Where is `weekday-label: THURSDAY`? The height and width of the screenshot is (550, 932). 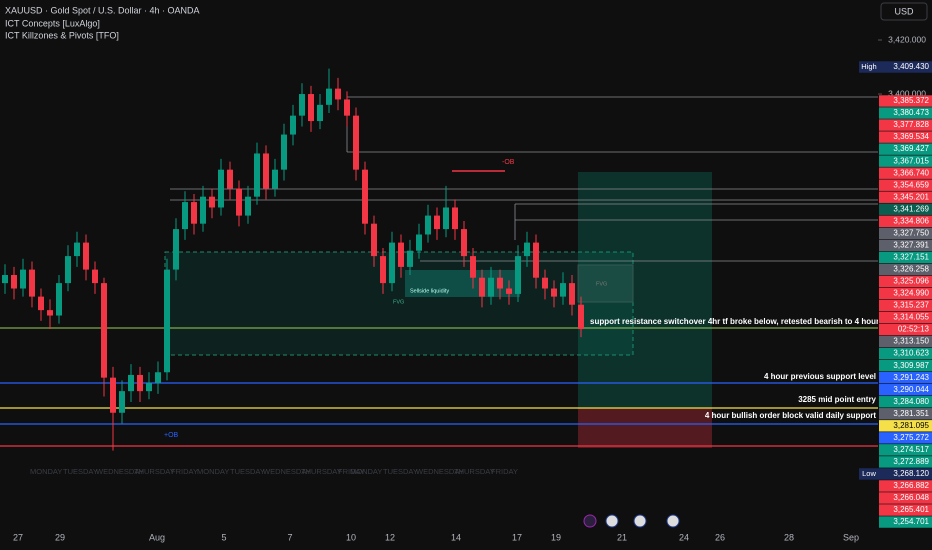 weekday-label: THURSDAY is located at coordinates (474, 471).